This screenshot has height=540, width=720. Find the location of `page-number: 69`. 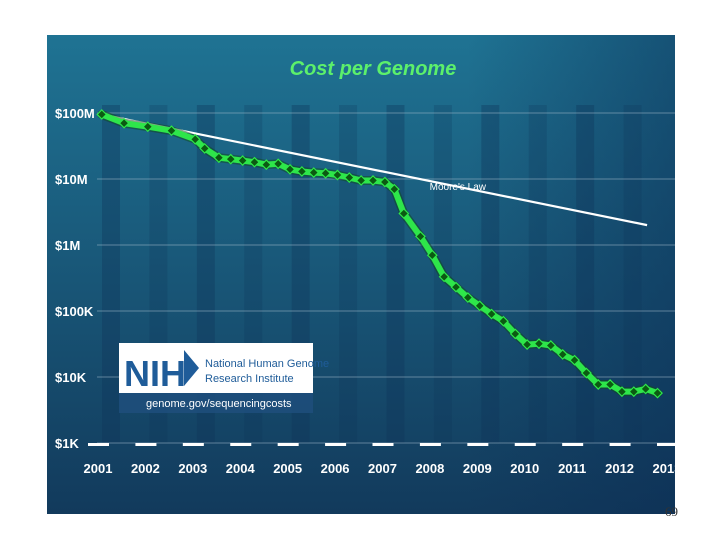

page-number: 69 is located at coordinates (671, 511).